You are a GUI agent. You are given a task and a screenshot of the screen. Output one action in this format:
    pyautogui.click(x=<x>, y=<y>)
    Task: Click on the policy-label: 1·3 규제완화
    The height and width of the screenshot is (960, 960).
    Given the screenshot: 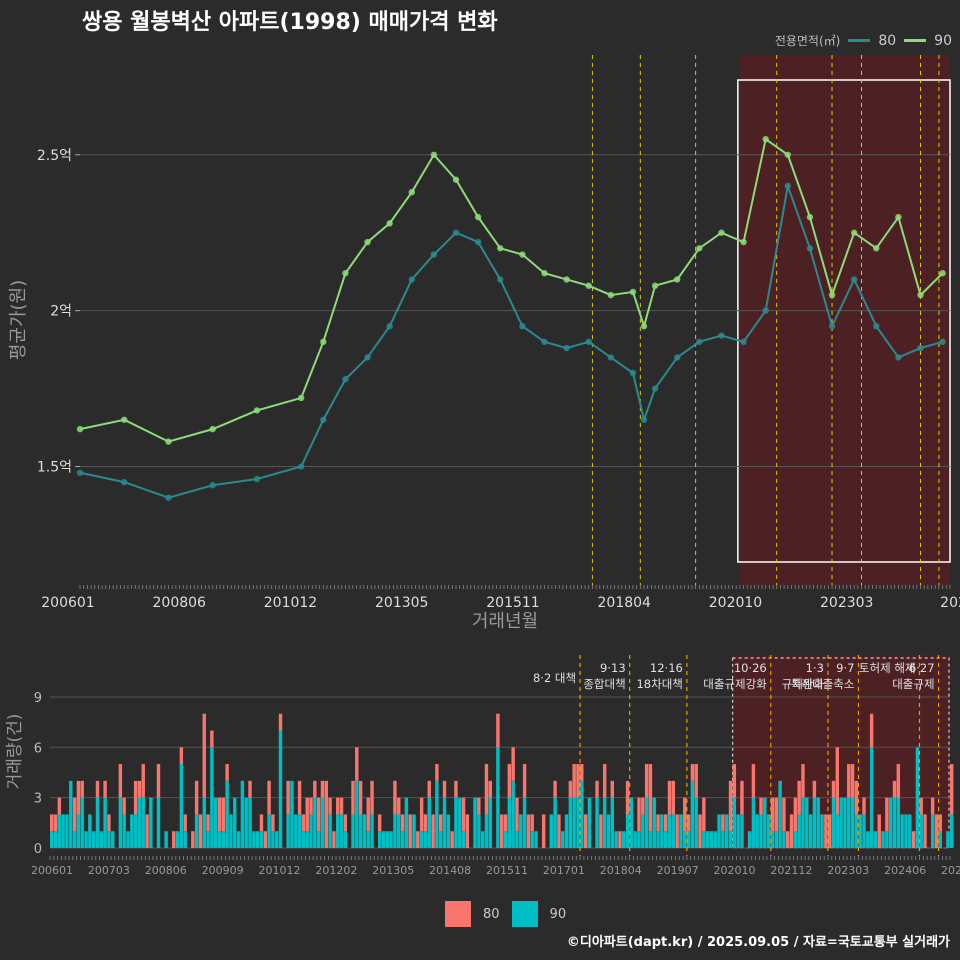 What is the action you would take?
    pyautogui.click(x=803, y=676)
    